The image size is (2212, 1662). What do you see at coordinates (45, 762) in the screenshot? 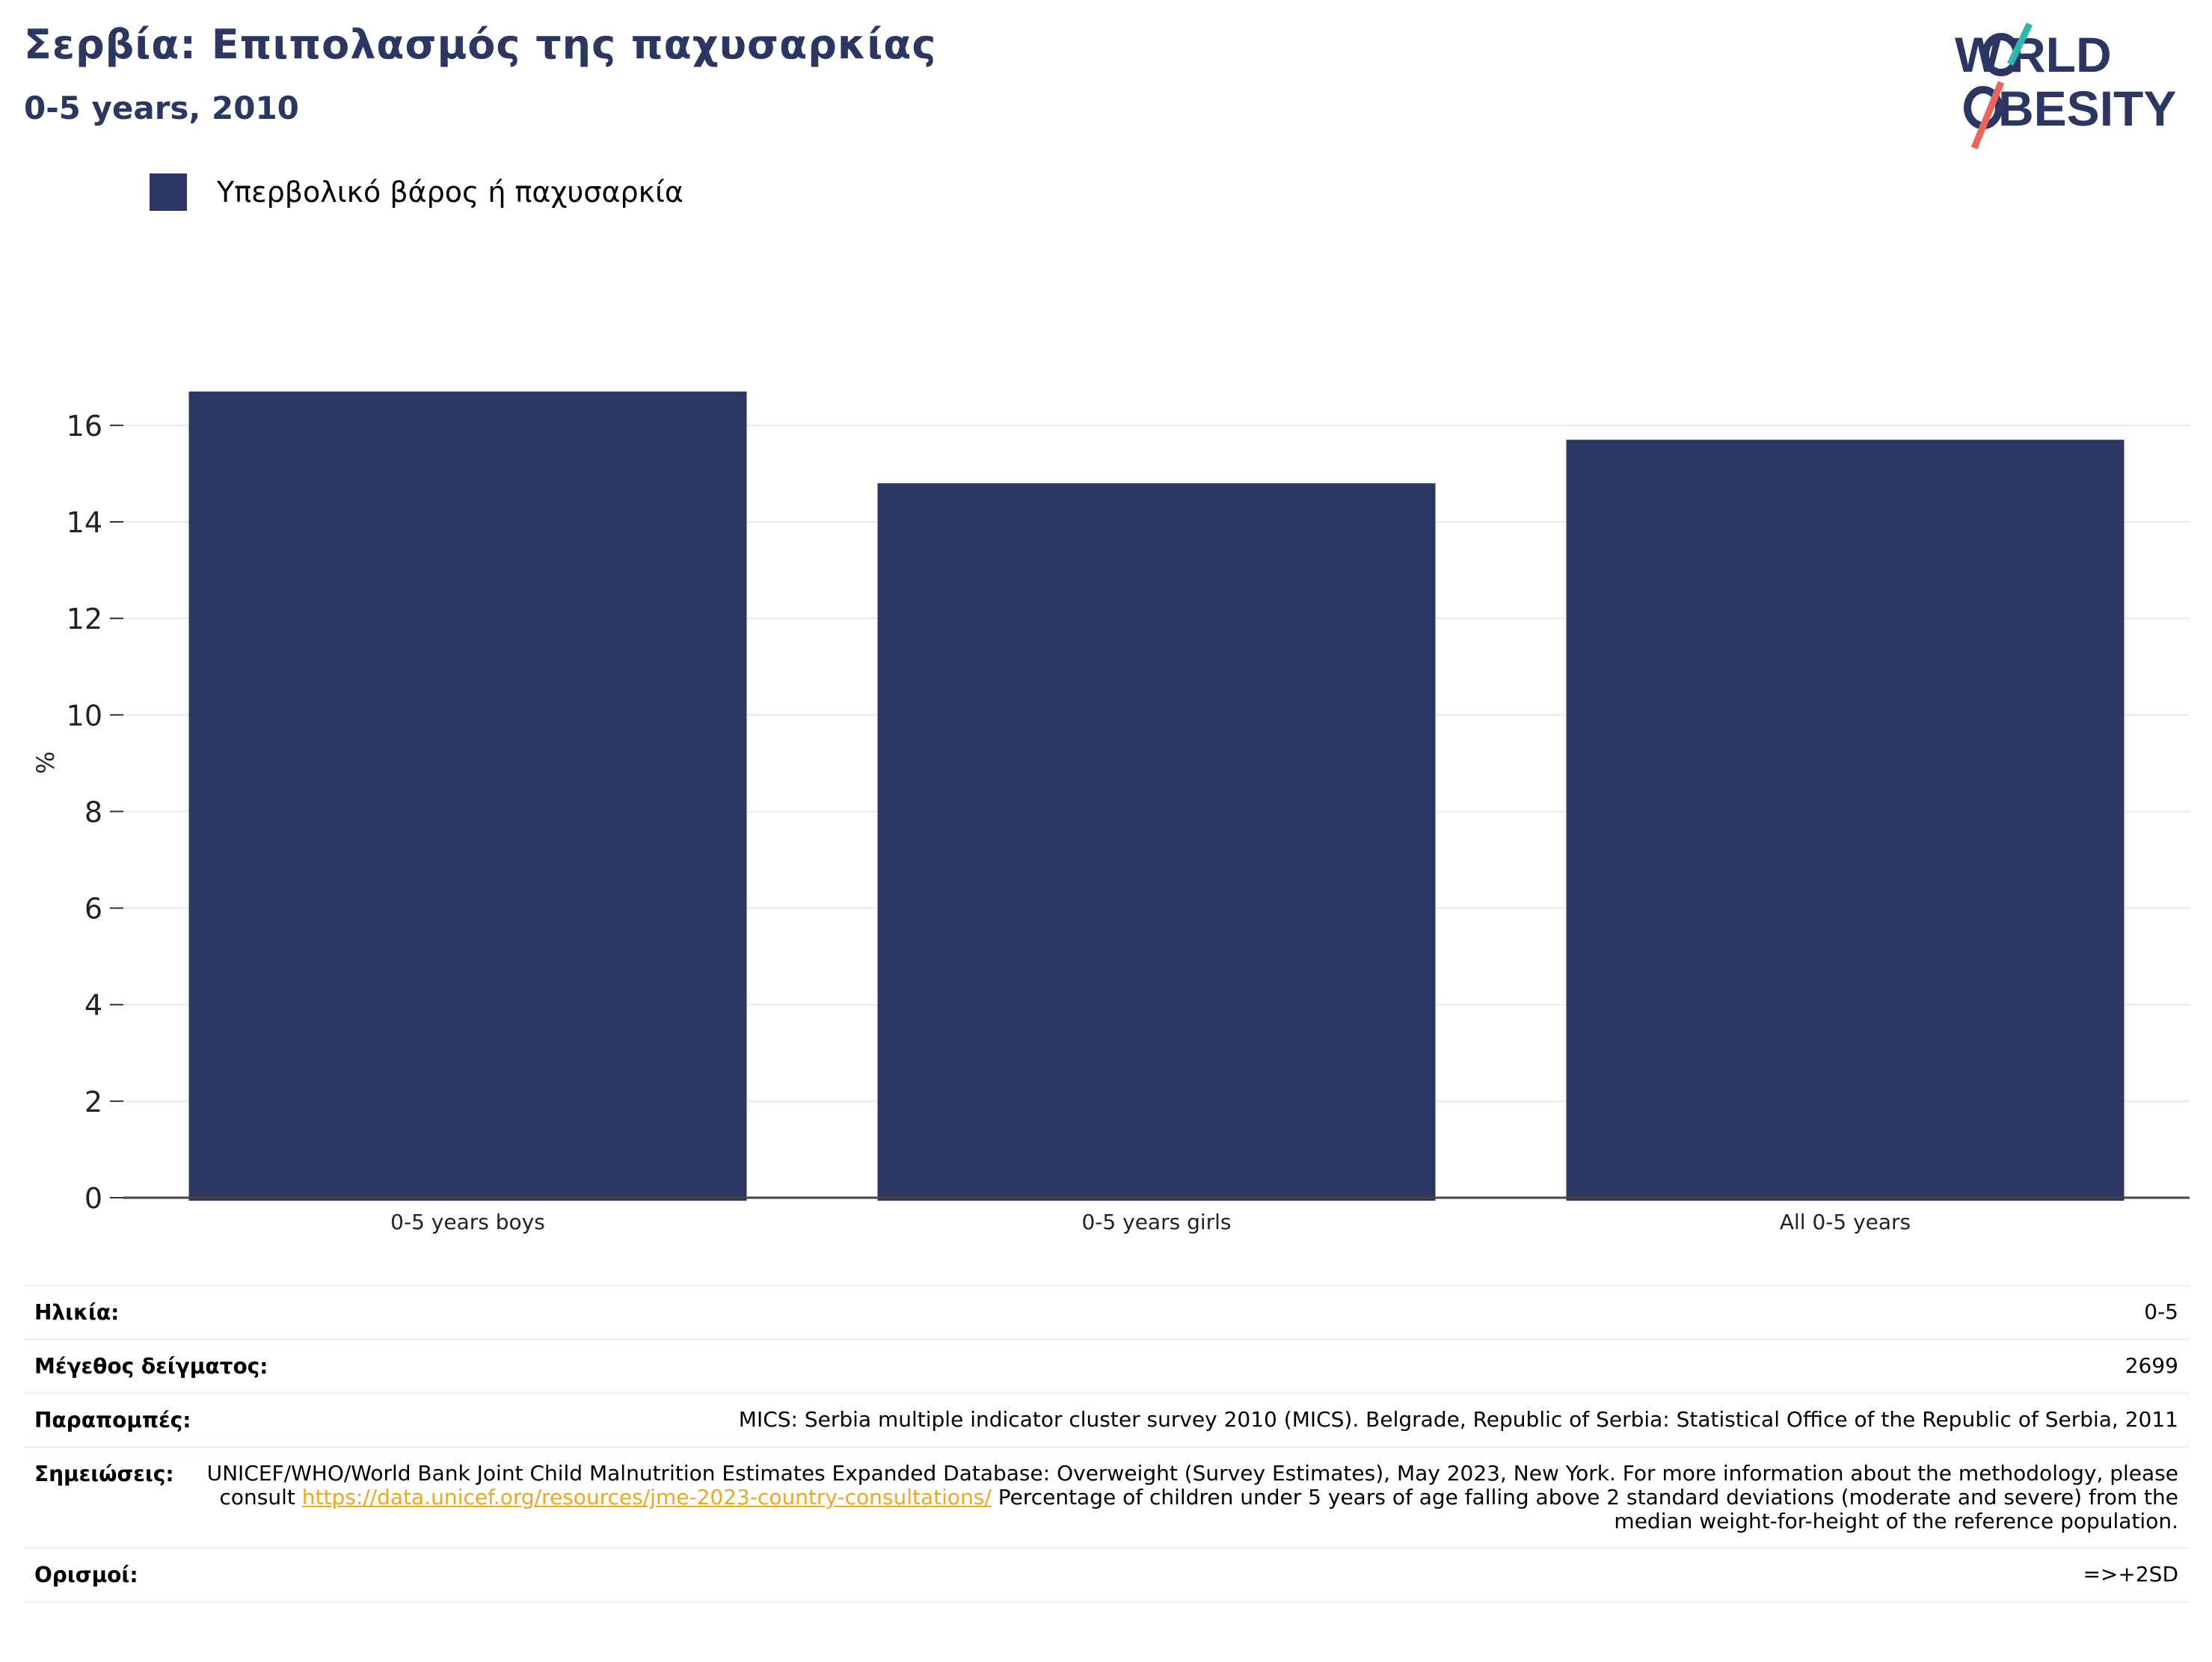
I see `y-axis-label: %` at bounding box center [45, 762].